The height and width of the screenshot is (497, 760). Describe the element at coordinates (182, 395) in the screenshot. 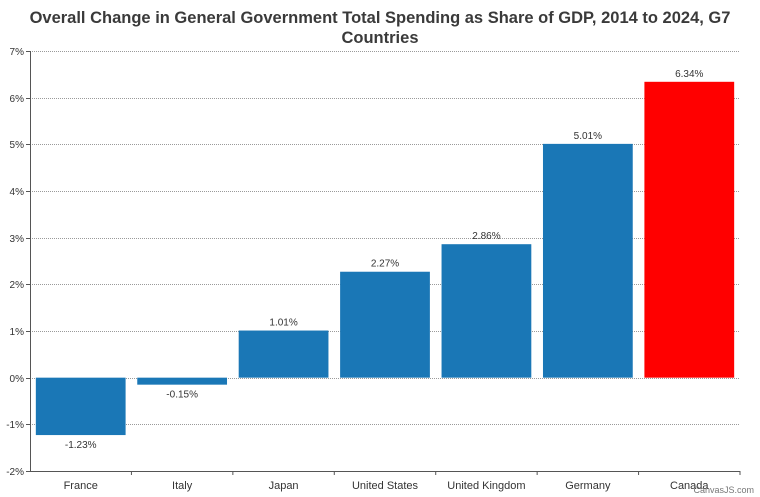

I see `data-label: -0.15%` at that location.